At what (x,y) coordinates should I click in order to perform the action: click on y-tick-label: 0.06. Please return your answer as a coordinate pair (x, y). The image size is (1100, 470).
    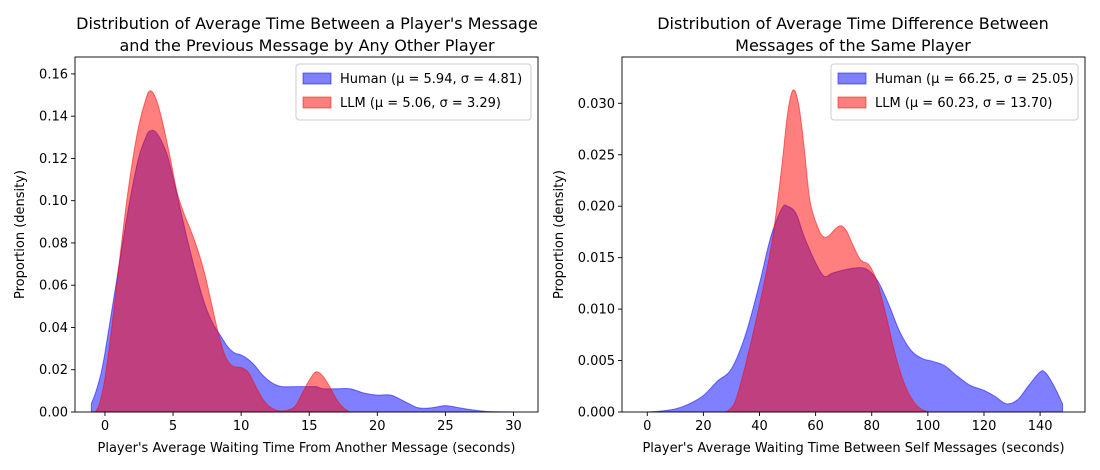
    Looking at the image, I should click on (53, 286).